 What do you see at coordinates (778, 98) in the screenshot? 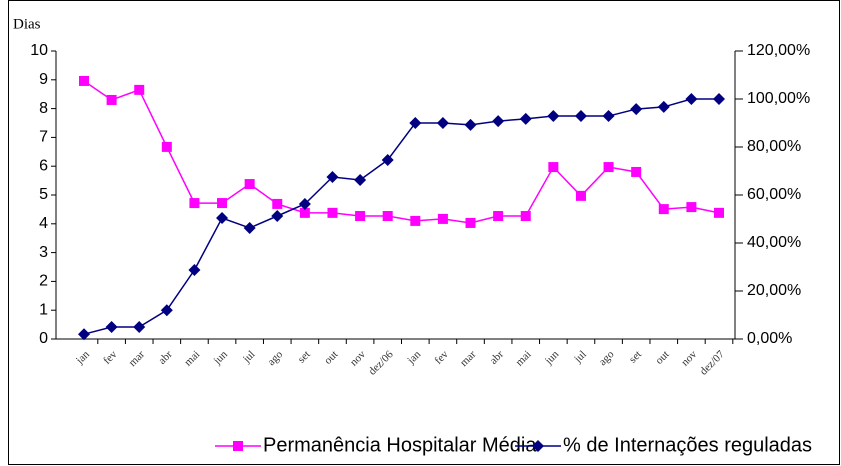
I see `y2-tick-label: 100,00%` at bounding box center [778, 98].